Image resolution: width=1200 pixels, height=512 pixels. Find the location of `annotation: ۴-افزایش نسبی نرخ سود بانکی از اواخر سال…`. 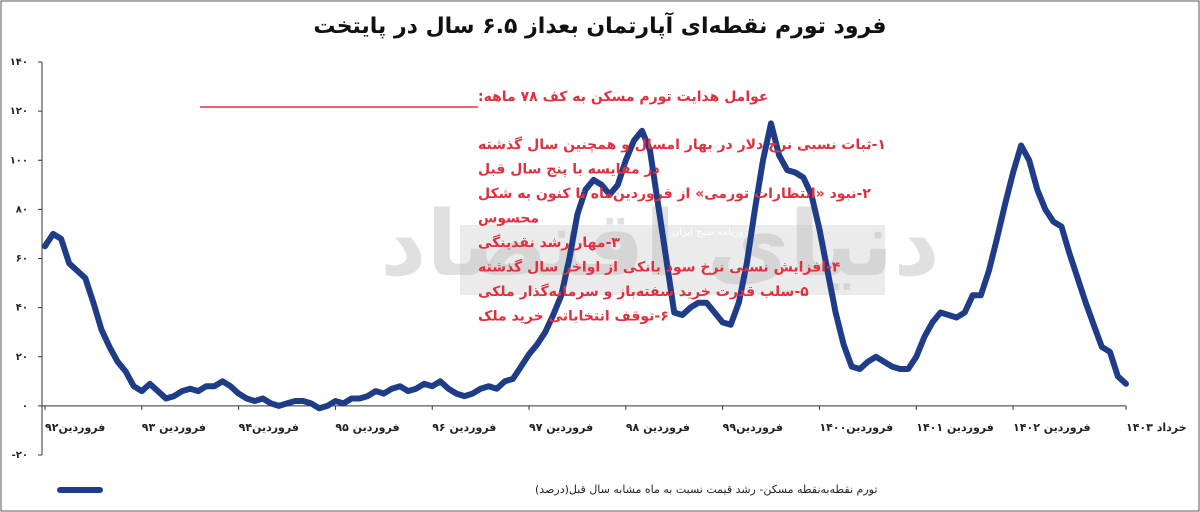

annotation: ۴-افزایش نسبی نرخ سود بانکی از اواخر سال… is located at coordinates (659, 267).